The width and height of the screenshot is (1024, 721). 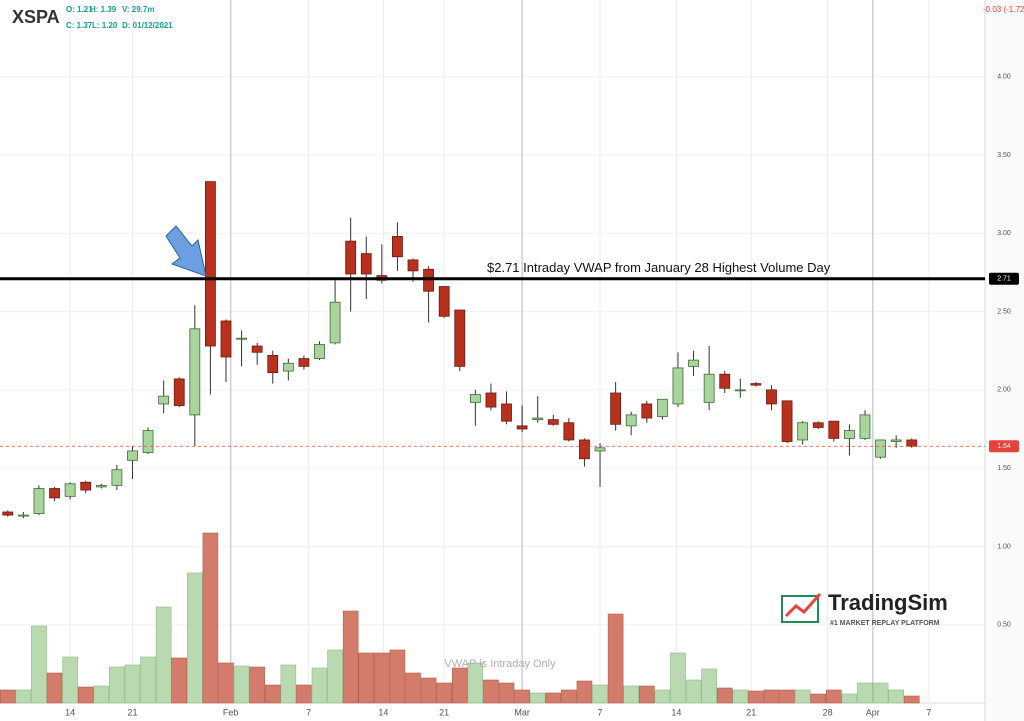 What do you see at coordinates (1004, 468) in the screenshot?
I see `y-tick-label: 1.50` at bounding box center [1004, 468].